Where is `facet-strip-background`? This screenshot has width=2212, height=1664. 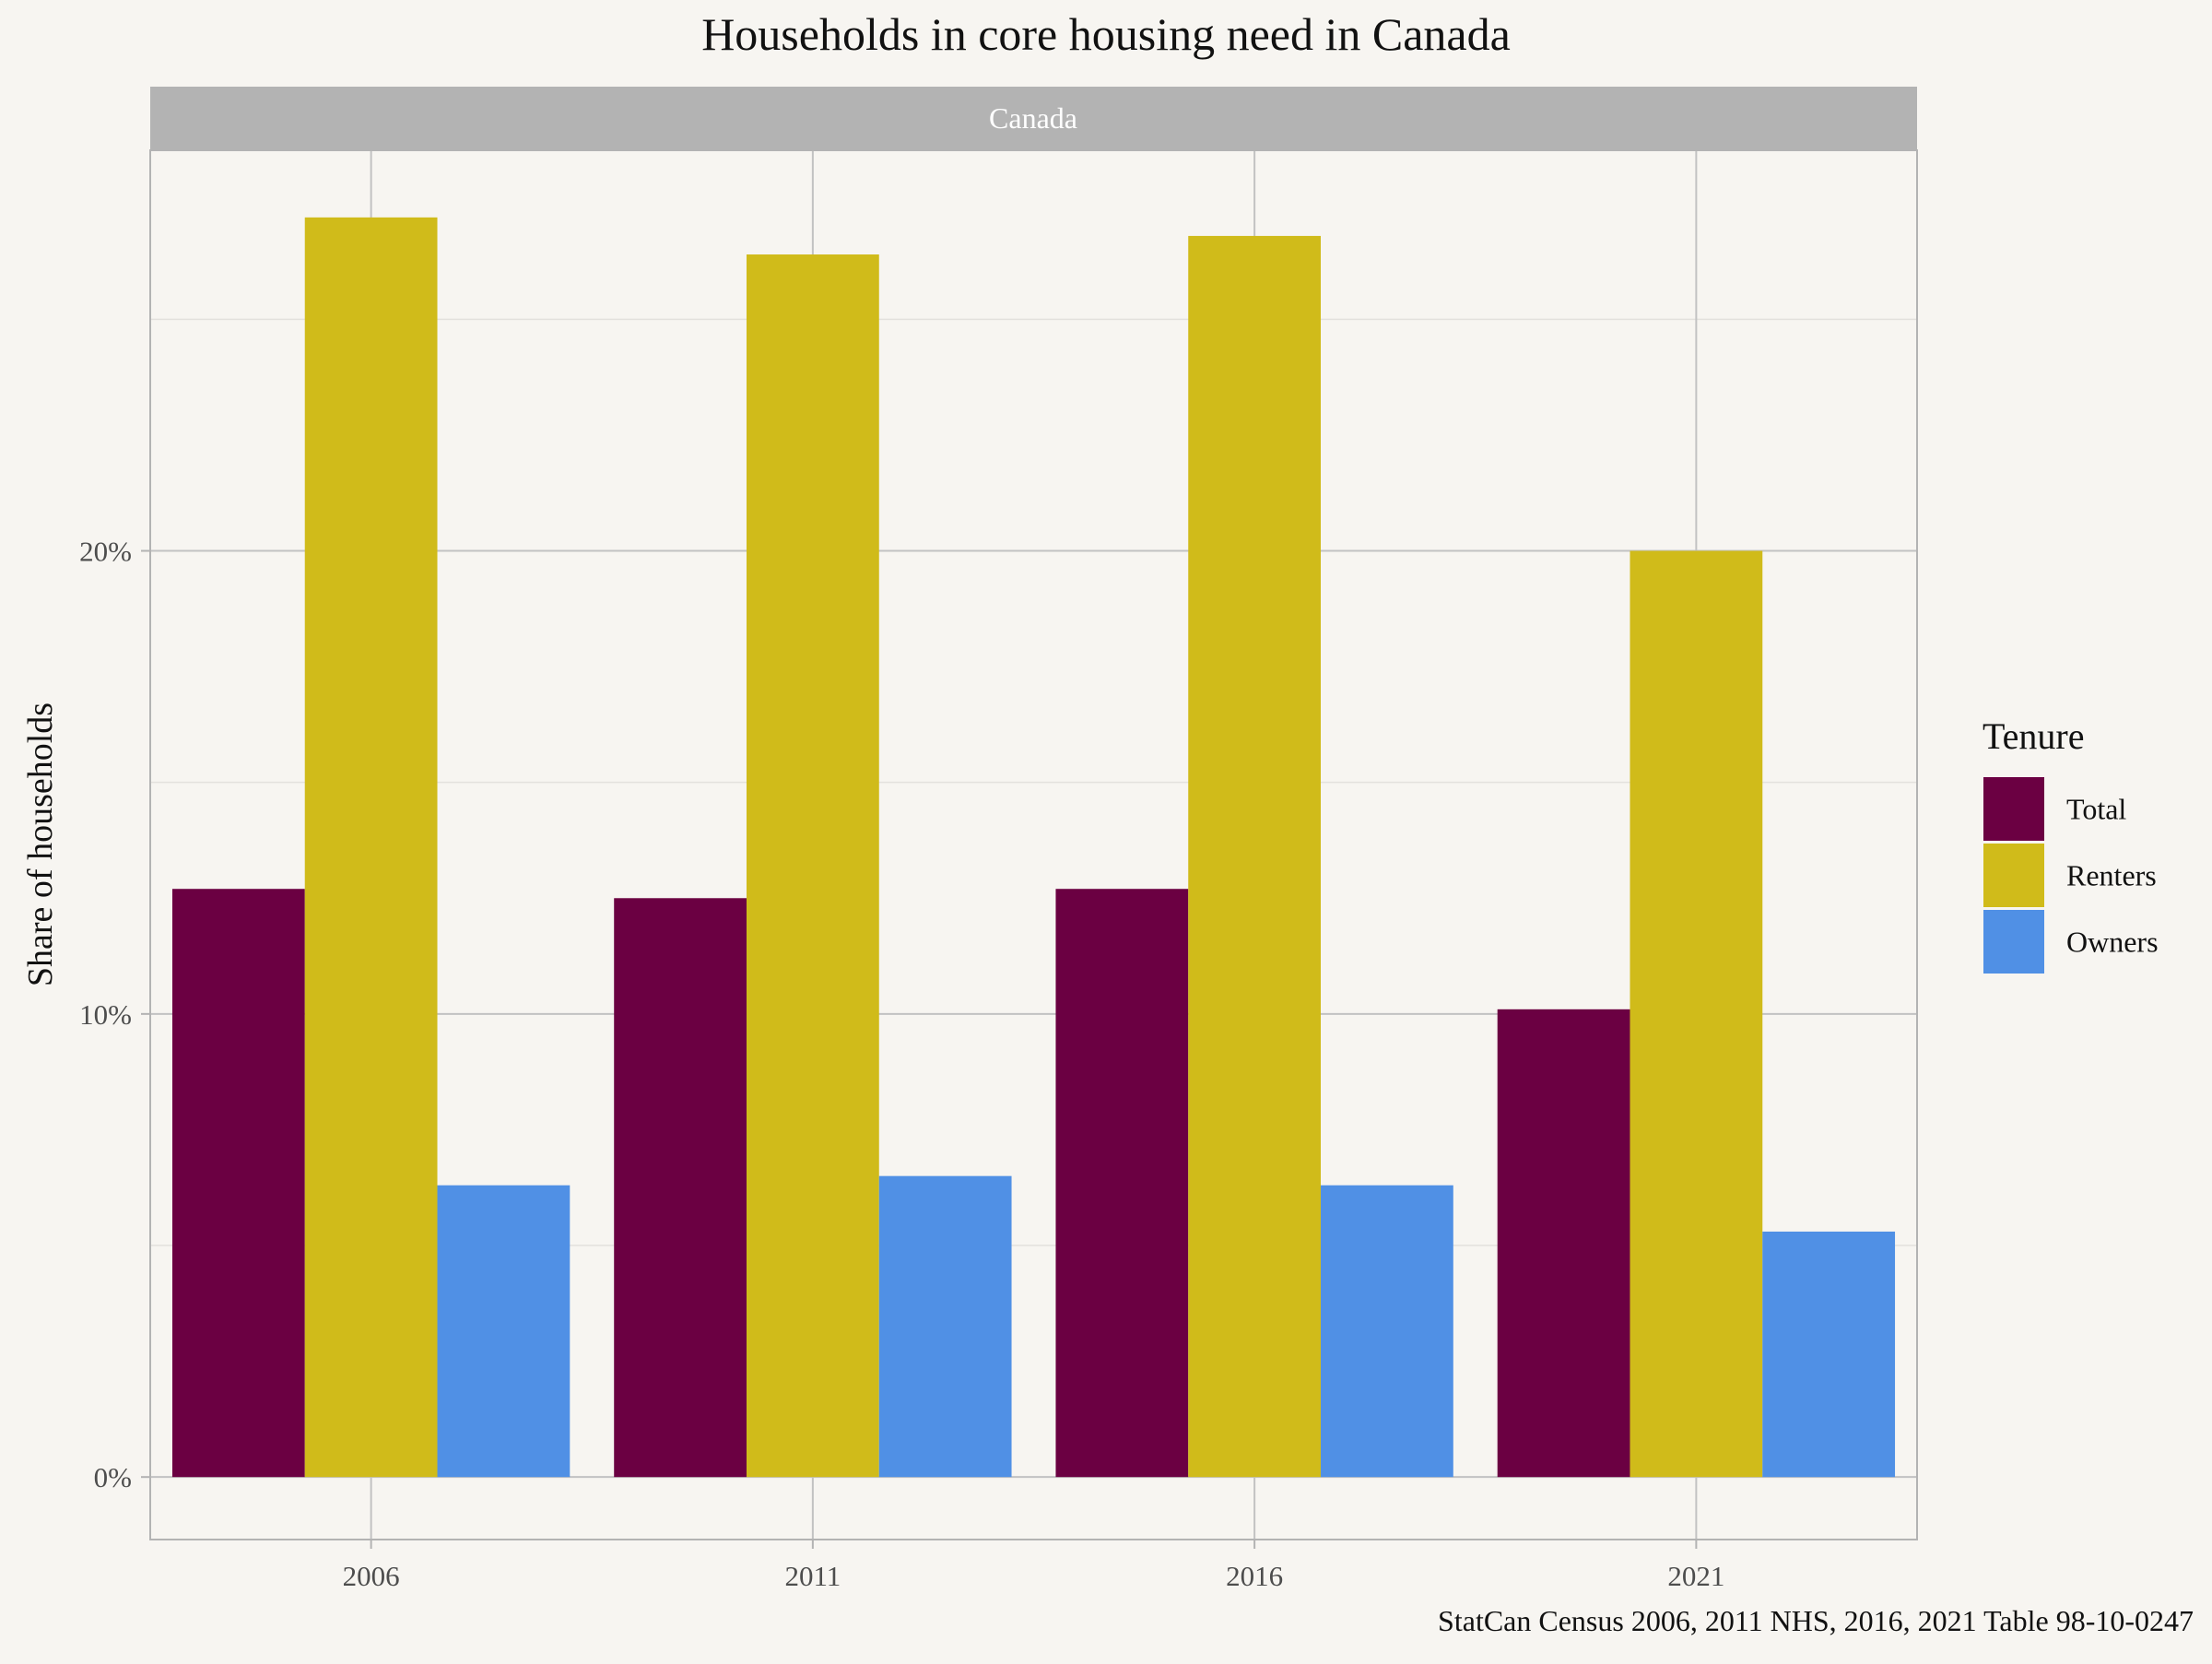
facet-strip-background is located at coordinates (1033, 118).